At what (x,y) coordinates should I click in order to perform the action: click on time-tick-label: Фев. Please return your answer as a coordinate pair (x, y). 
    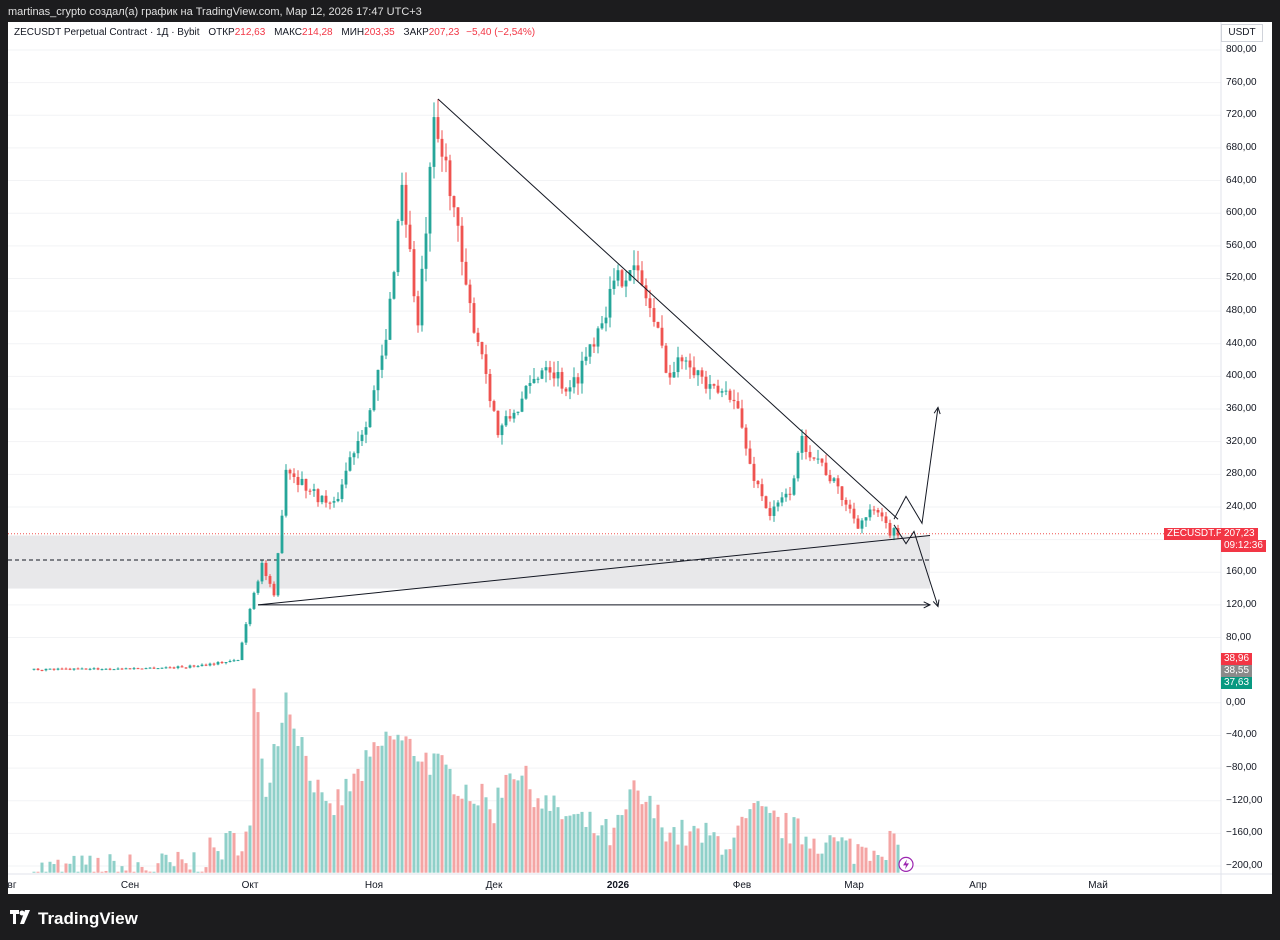
    Looking at the image, I should click on (742, 885).